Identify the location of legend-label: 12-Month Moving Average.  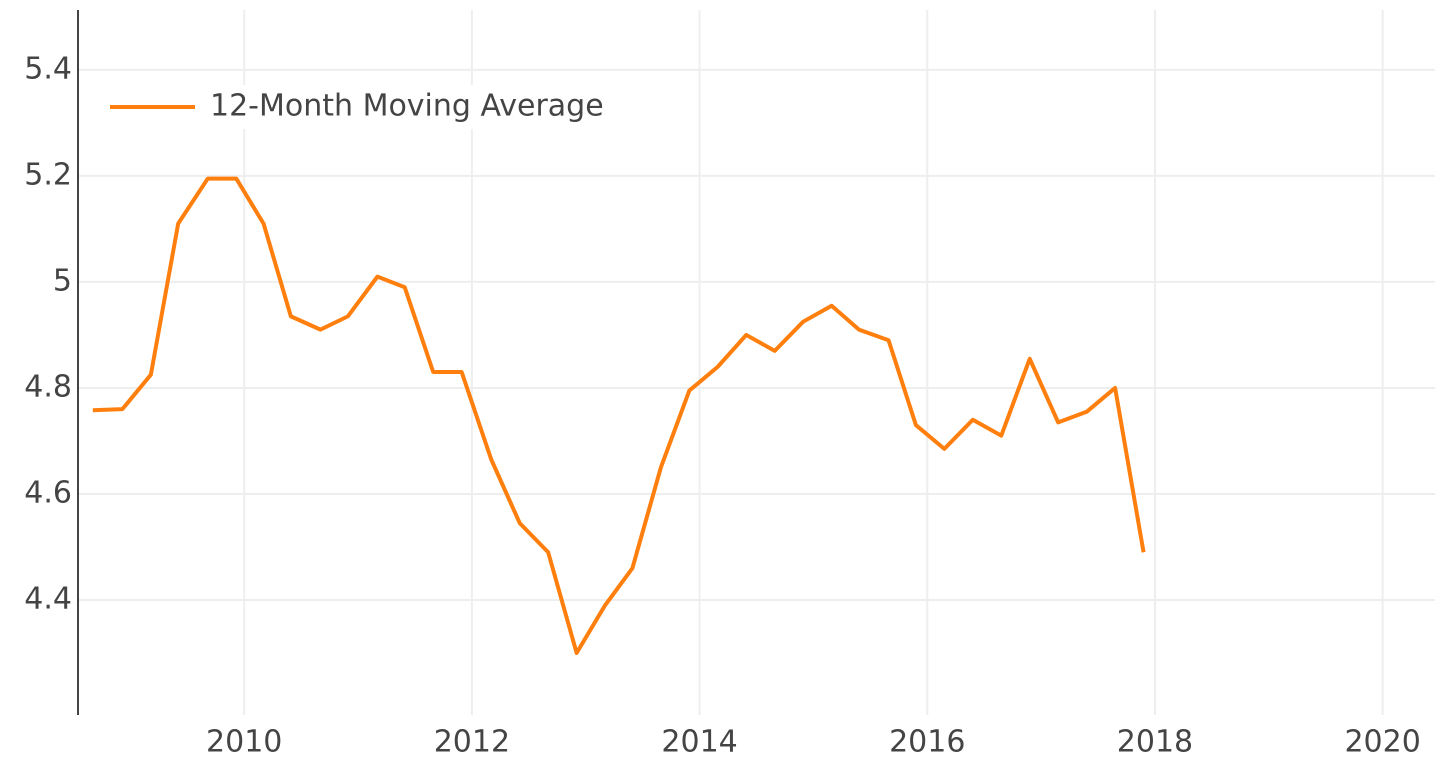
(407, 106).